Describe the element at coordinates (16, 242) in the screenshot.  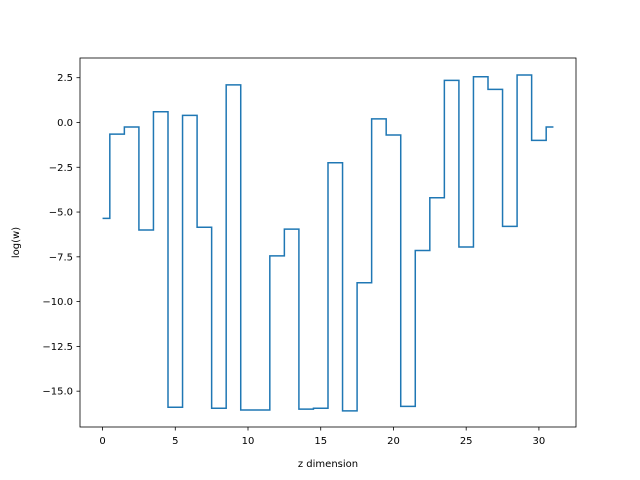
I see `y-axis-label: log(w)` at that location.